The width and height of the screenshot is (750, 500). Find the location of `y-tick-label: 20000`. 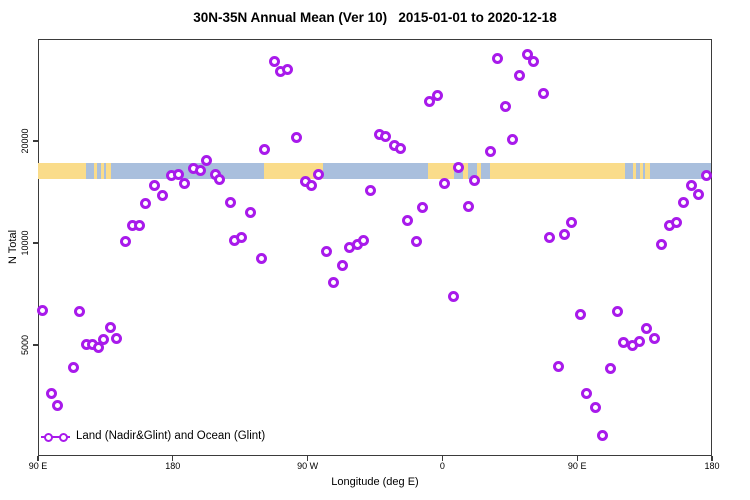

y-tick-label: 20000 is located at coordinates (25, 141).